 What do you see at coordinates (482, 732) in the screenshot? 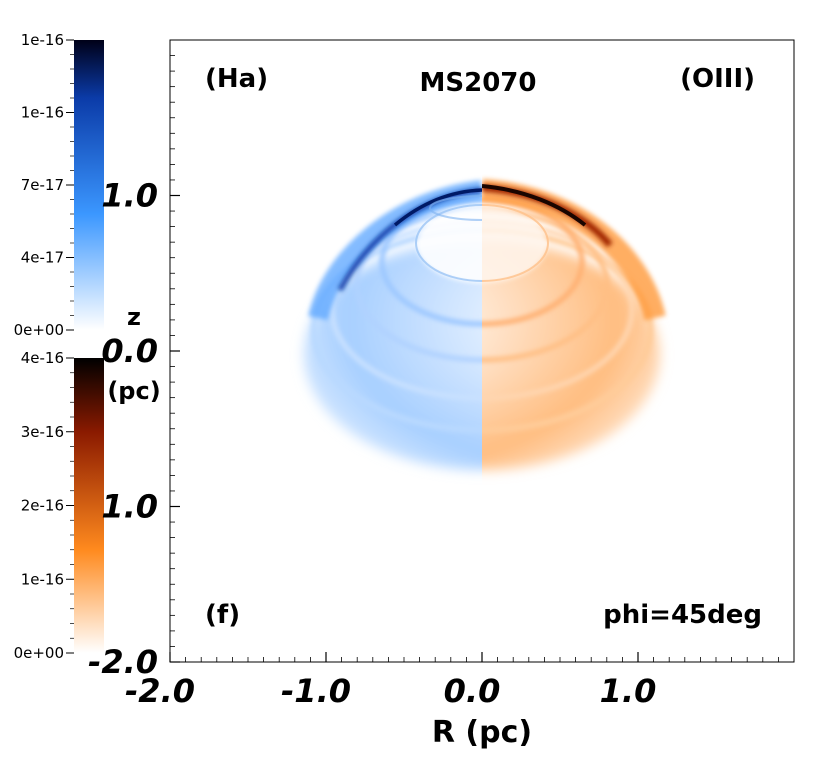
I see `x-axis-title: R (pc)` at bounding box center [482, 732].